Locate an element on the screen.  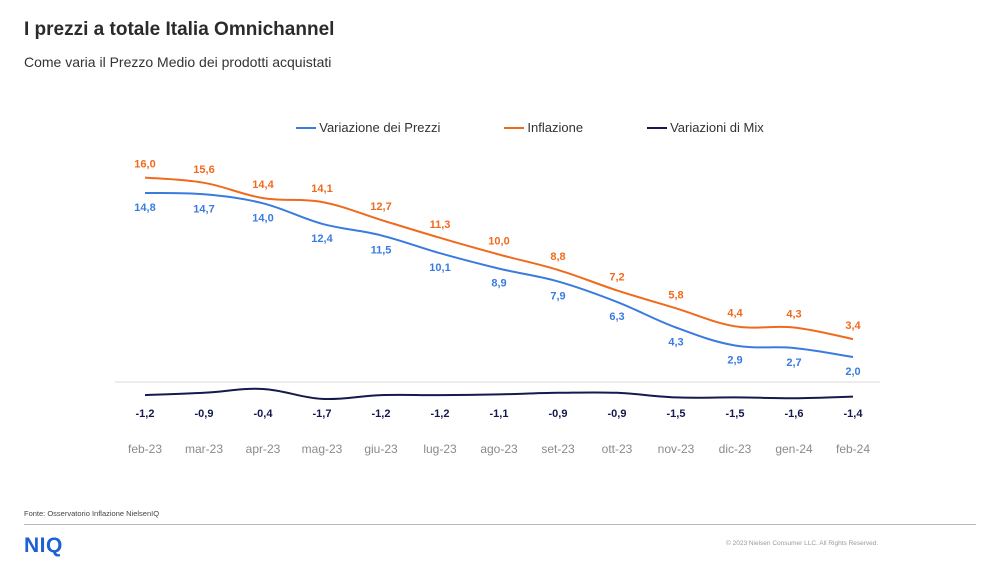
data-label-mix: -1,1 is located at coordinates (499, 414).